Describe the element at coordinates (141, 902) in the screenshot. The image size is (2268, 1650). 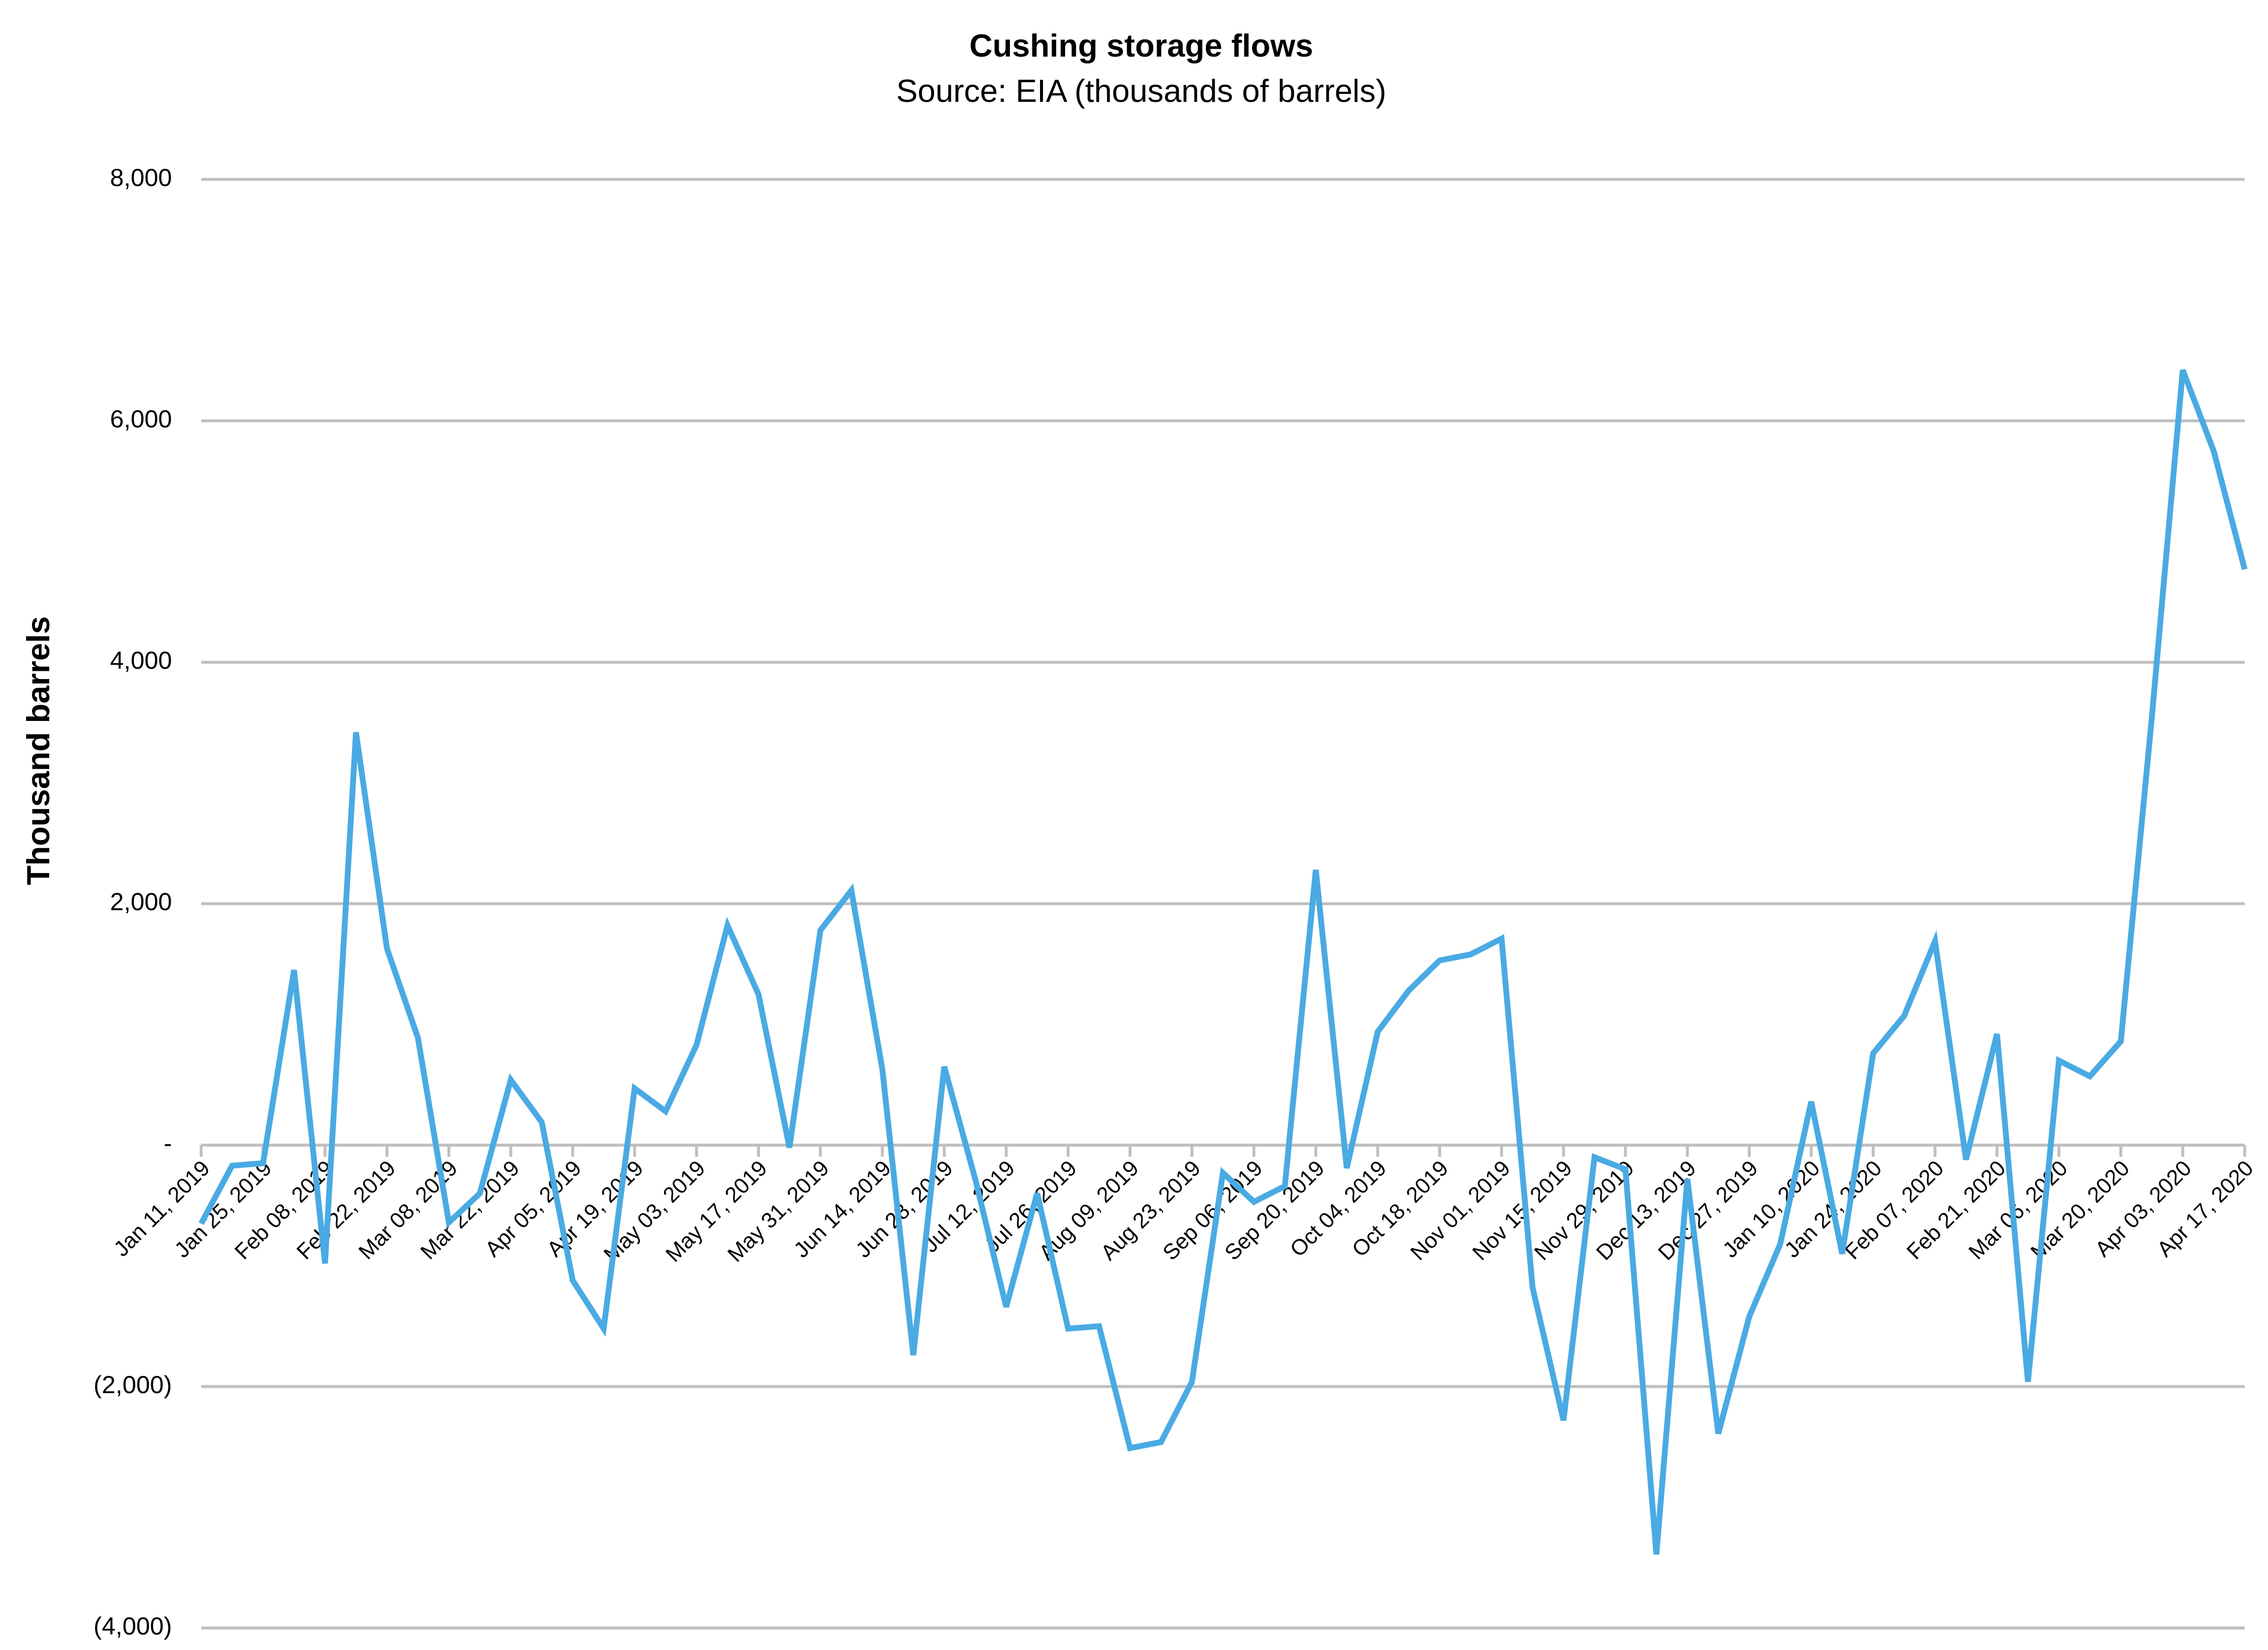
I see `y-tick-label: 2,000` at that location.